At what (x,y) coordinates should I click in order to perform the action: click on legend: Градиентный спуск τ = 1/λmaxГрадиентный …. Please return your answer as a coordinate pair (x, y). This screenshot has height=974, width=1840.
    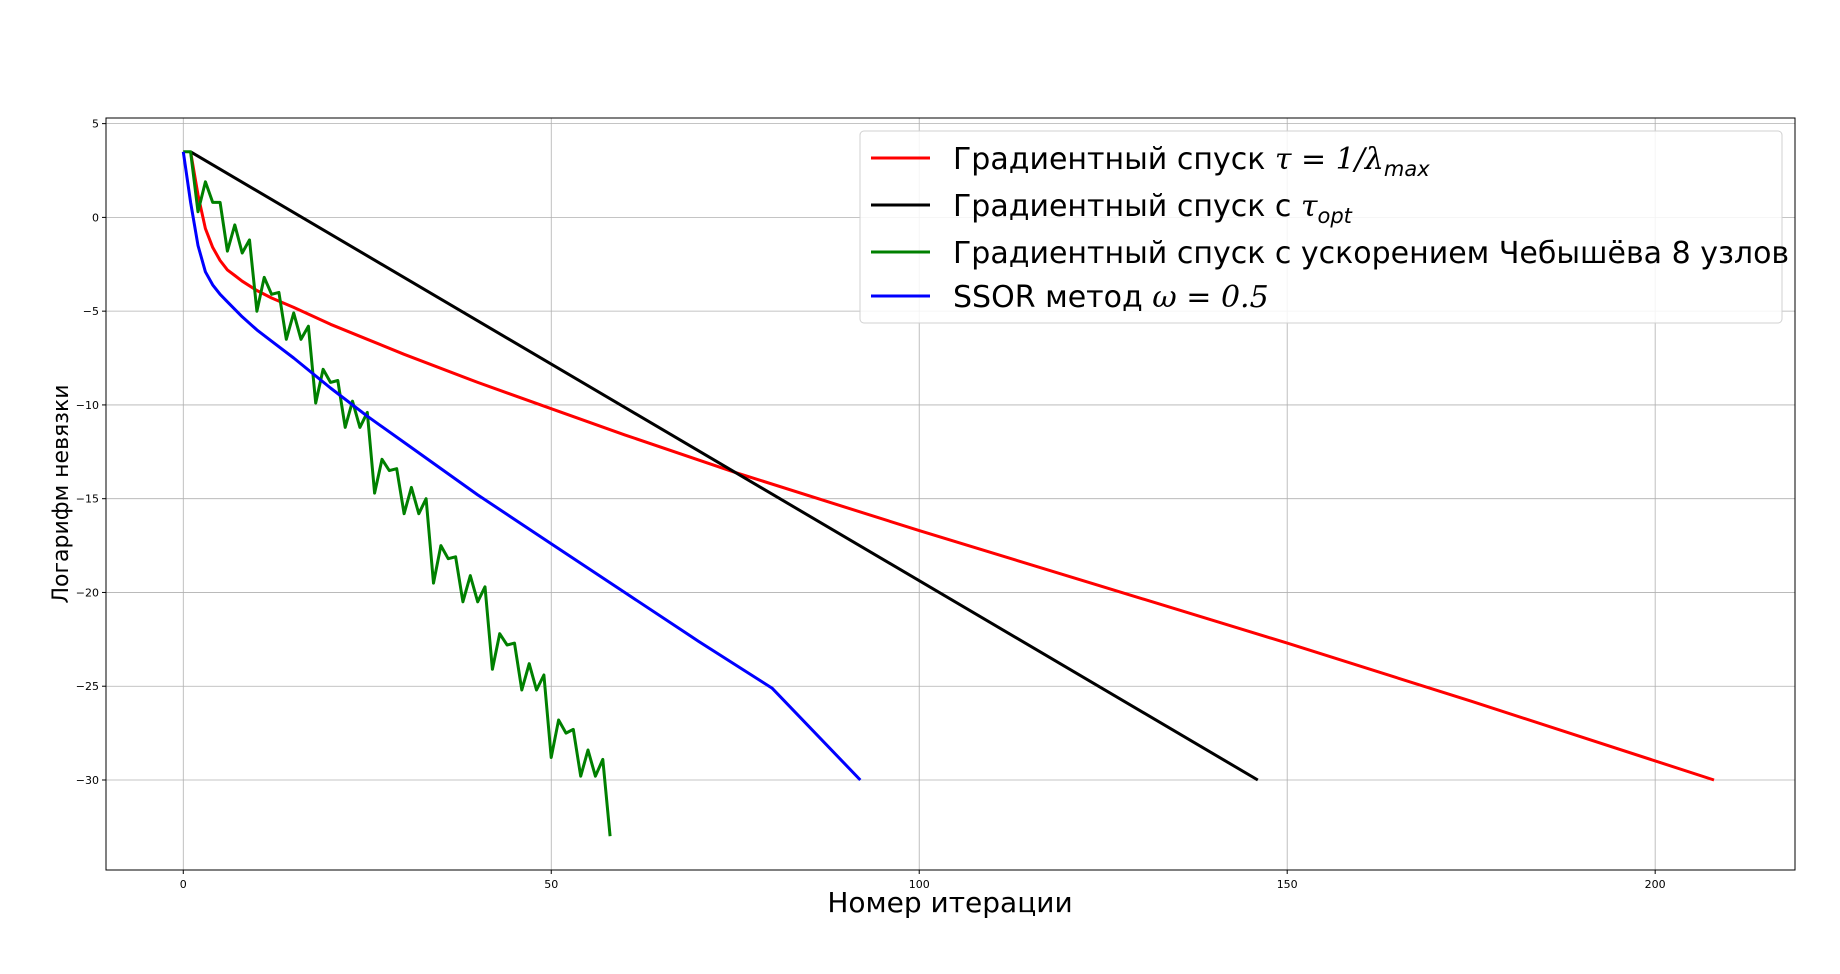
    Looking at the image, I should click on (1324, 227).